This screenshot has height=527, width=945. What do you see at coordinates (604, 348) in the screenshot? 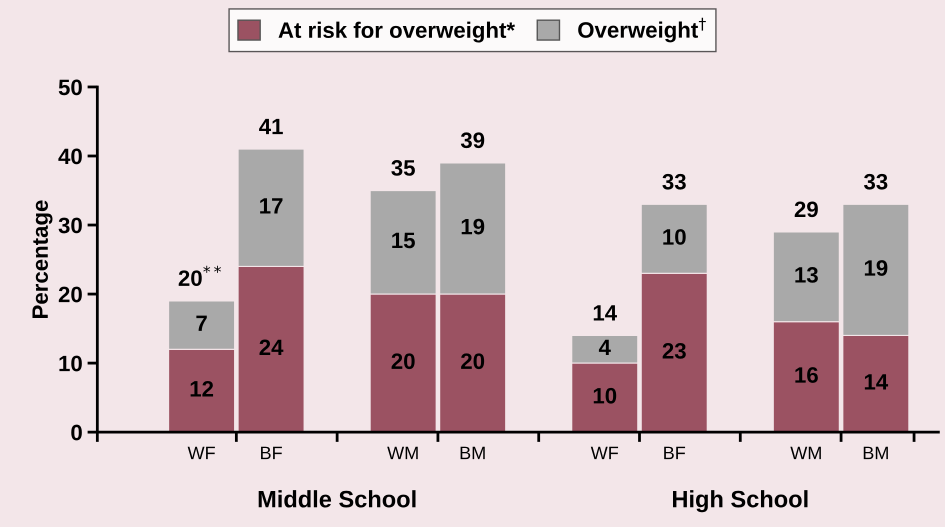
I see `data-label: 4` at bounding box center [604, 348].